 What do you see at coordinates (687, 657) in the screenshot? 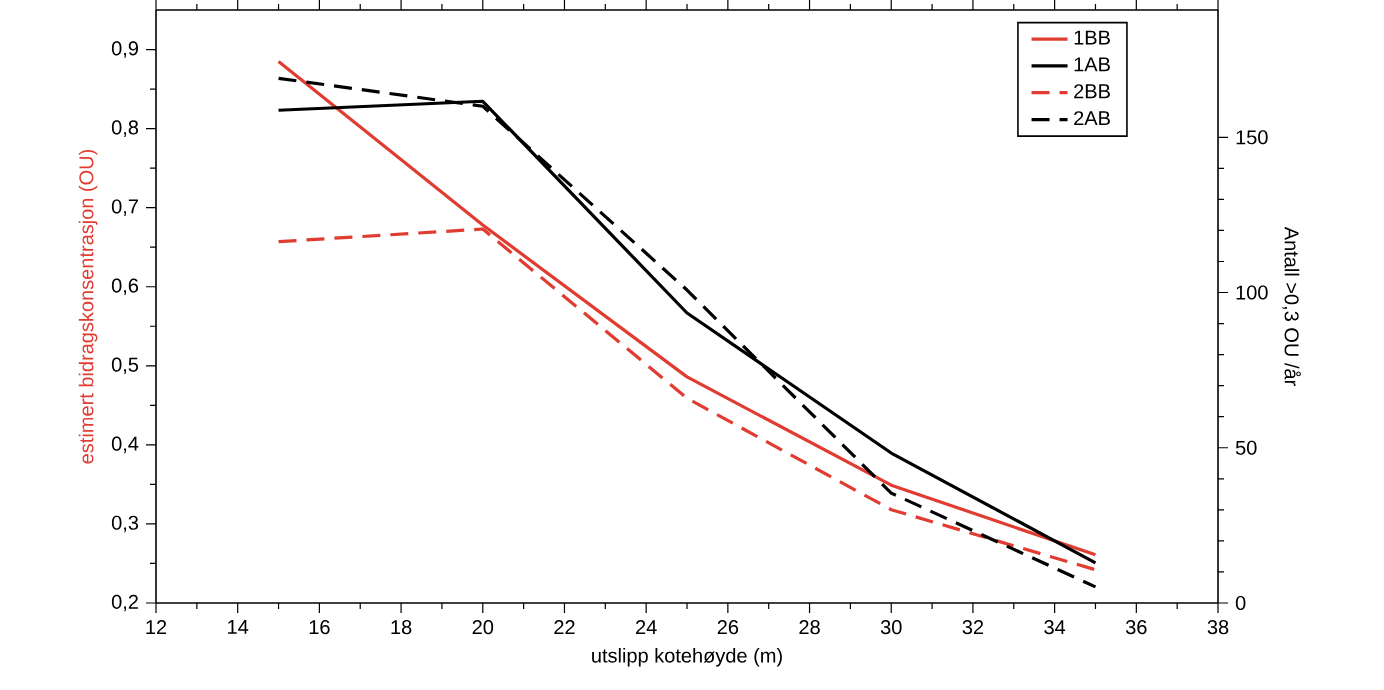
I see `x-axis-title: utslipp kotehøyde (m)` at bounding box center [687, 657].